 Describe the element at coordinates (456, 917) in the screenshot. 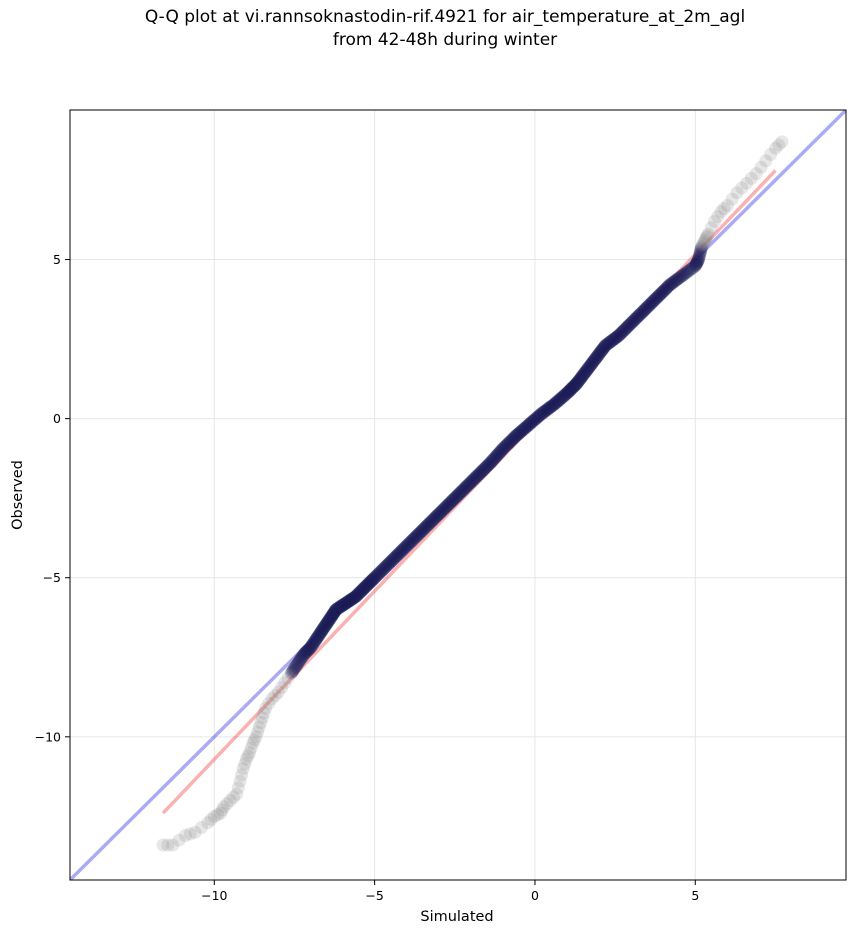

I see `x-axis-label: Simulated` at that location.